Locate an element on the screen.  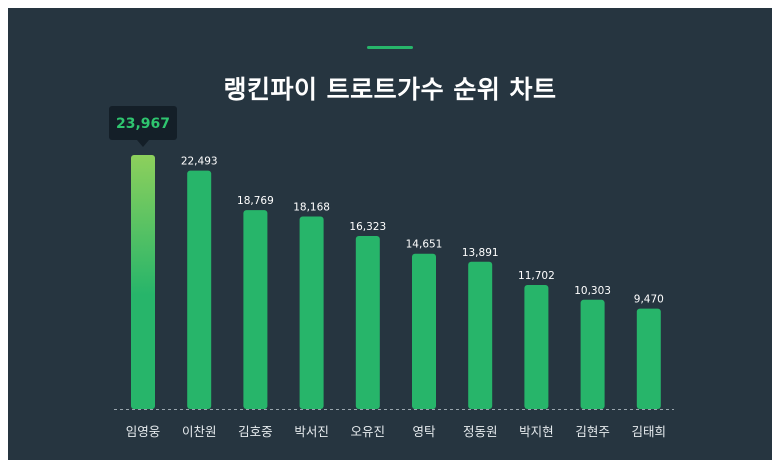
category-label-5: 오유진 is located at coordinates (368, 431).